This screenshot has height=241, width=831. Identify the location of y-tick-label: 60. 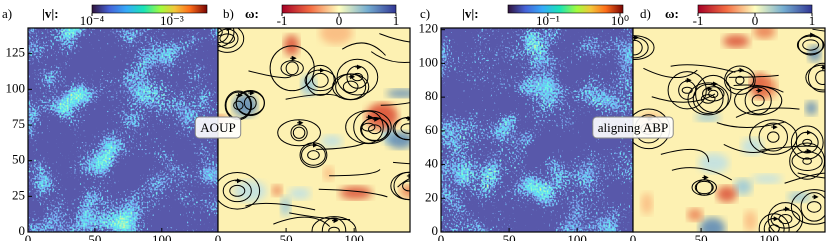
(431, 129).